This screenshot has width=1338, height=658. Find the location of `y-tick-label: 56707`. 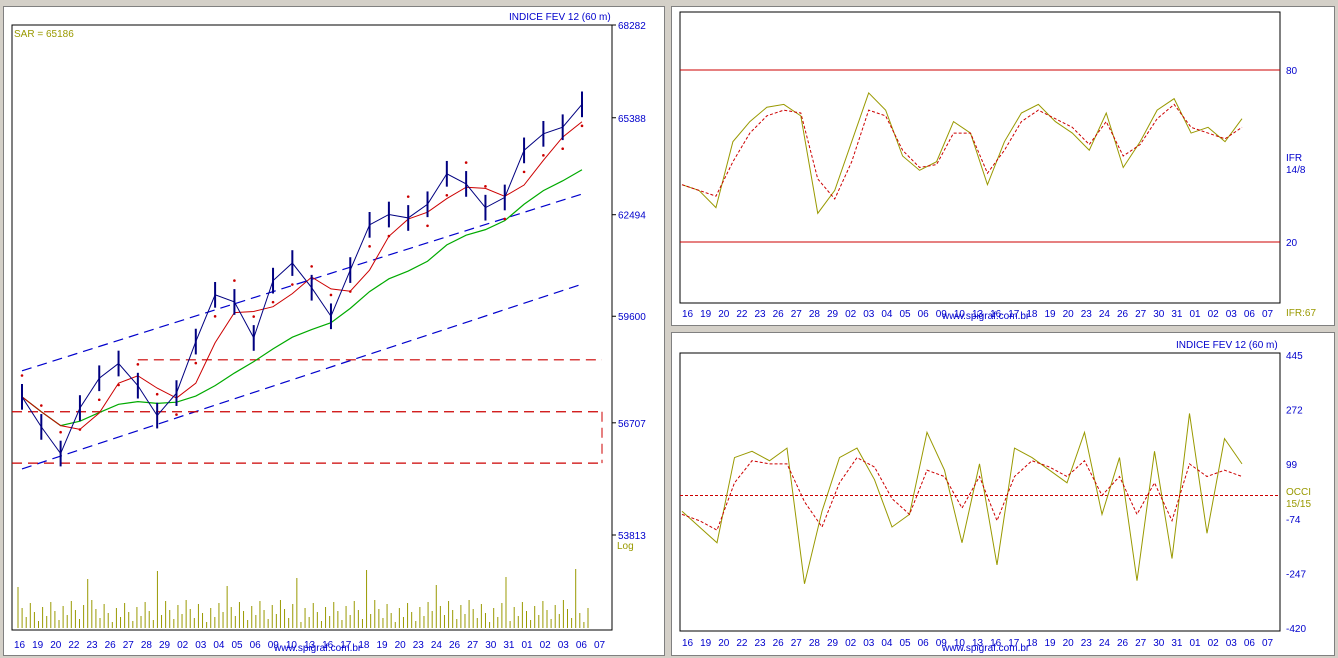

y-tick-label: 56707 is located at coordinates (632, 424).